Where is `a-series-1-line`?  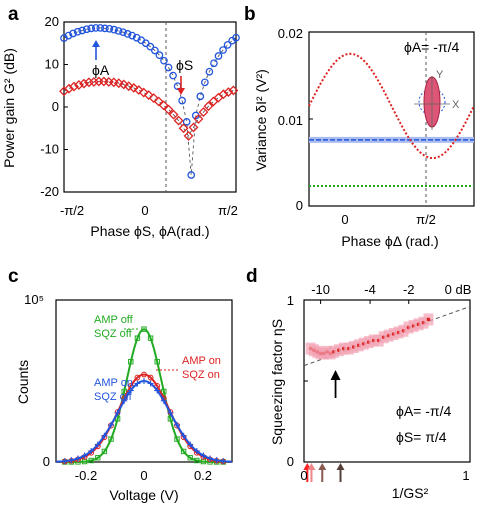
a-series-1-line is located at coordinates (148, 109).